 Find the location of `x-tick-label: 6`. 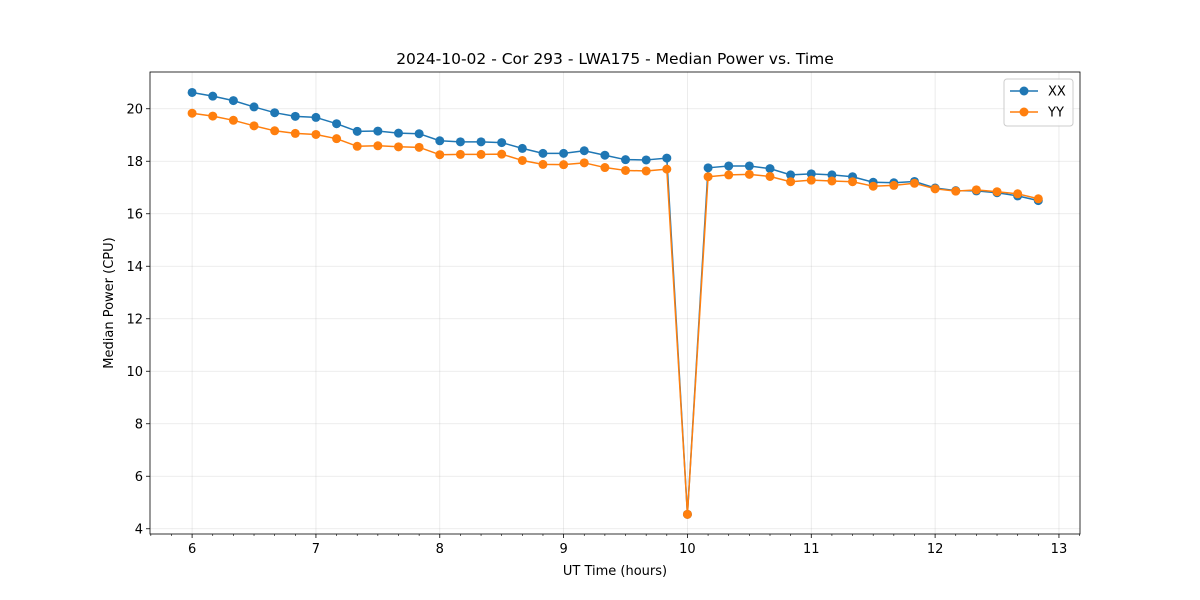

x-tick-label: 6 is located at coordinates (192, 549).